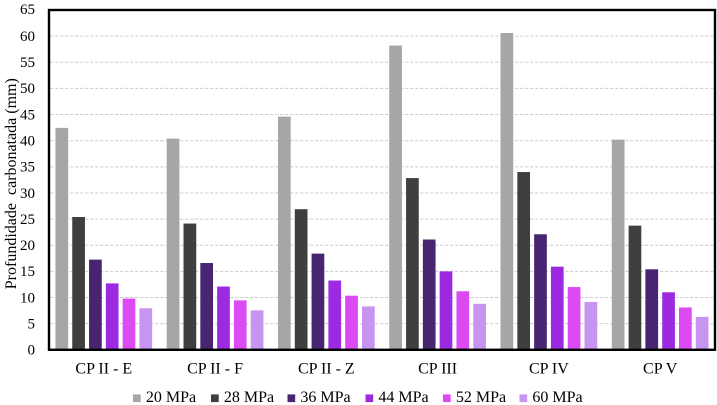 This screenshot has height=405, width=717. What do you see at coordinates (660, 369) in the screenshot?
I see `svg-text: CP V` at bounding box center [660, 369].